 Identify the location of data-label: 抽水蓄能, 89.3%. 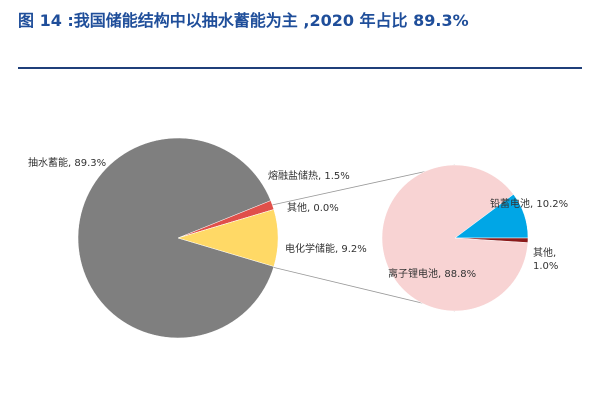
(67, 162).